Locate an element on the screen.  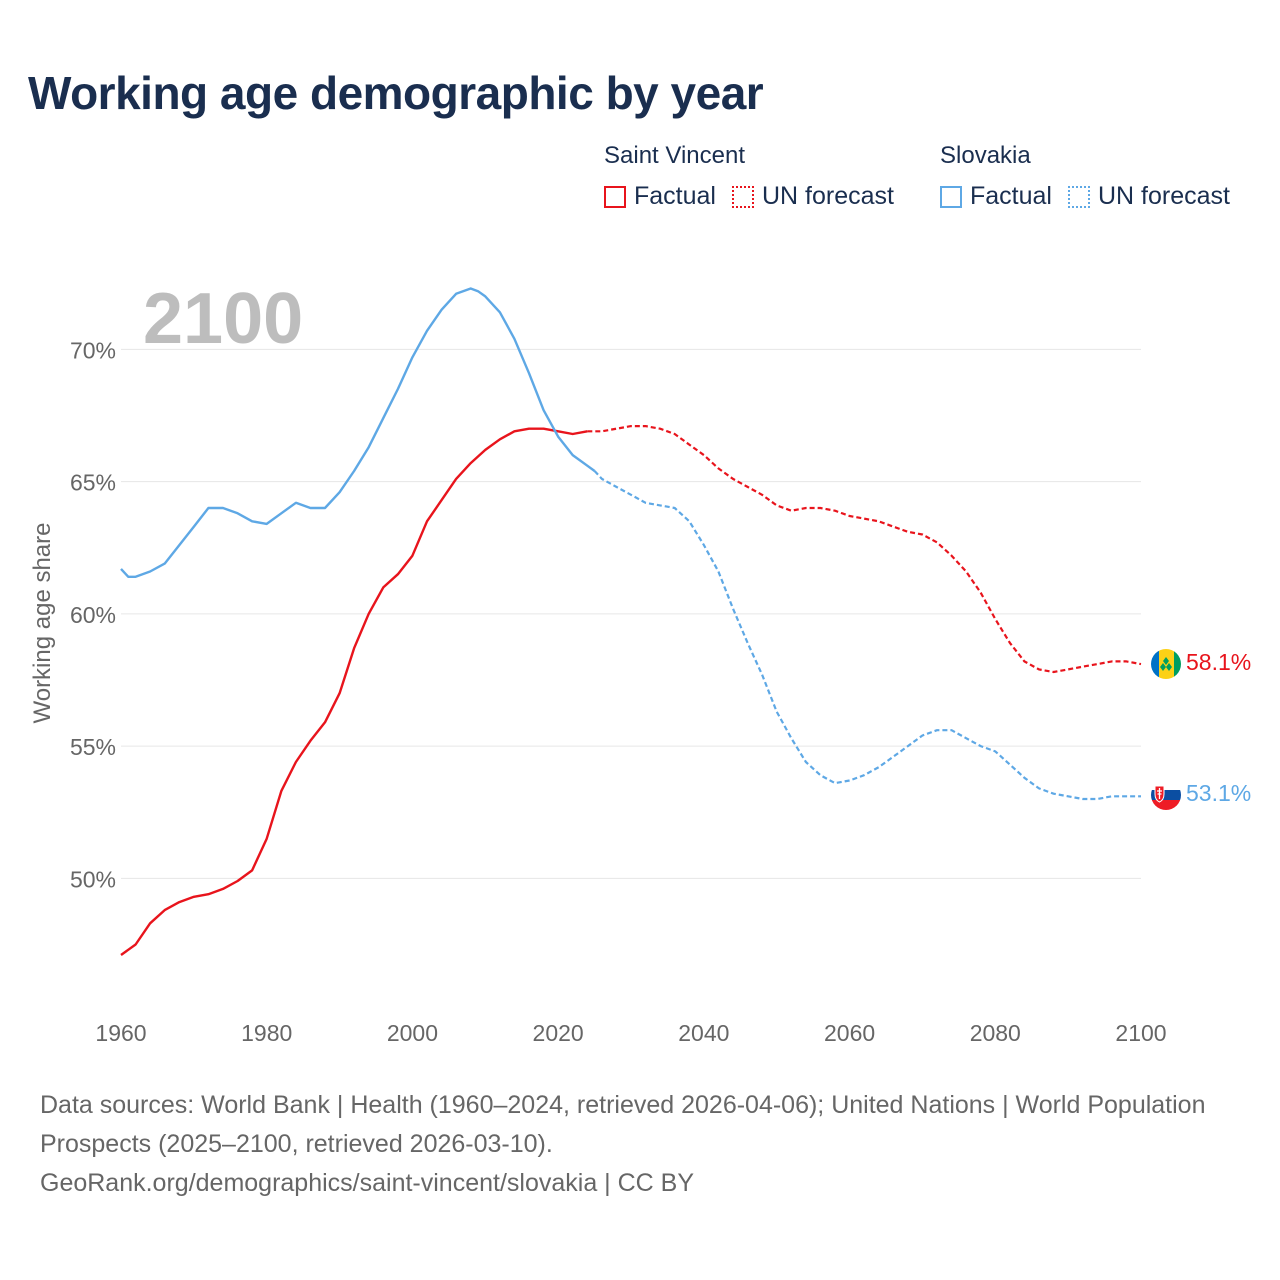
saint-vincent-forecast-line is located at coordinates (864, 549).